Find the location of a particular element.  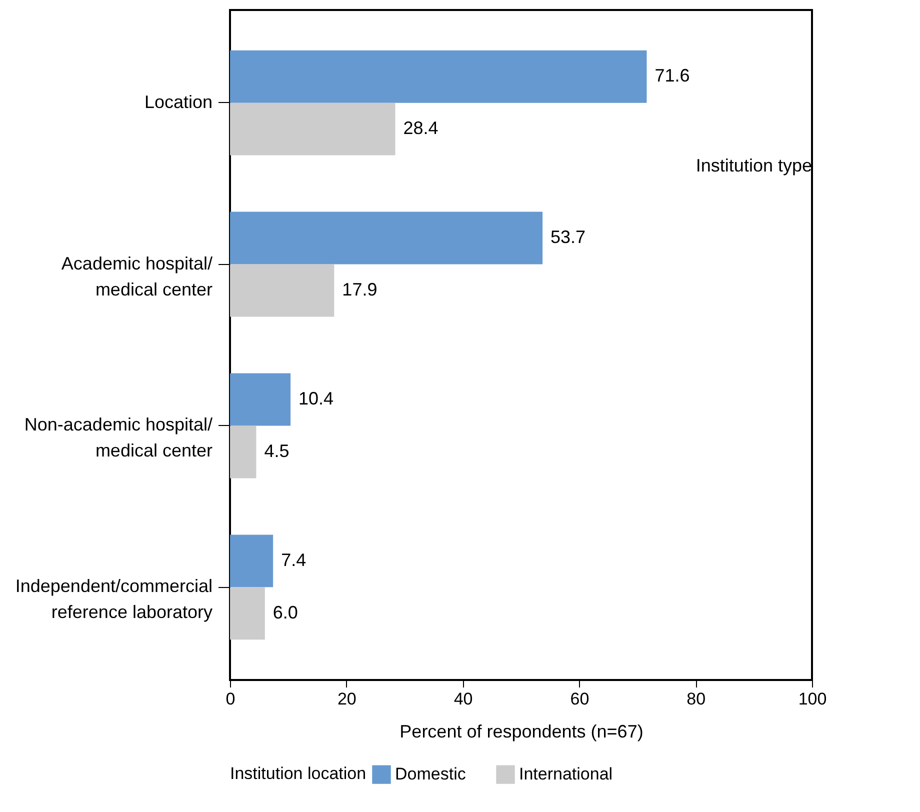

data-label: 71.6 is located at coordinates (672, 76).